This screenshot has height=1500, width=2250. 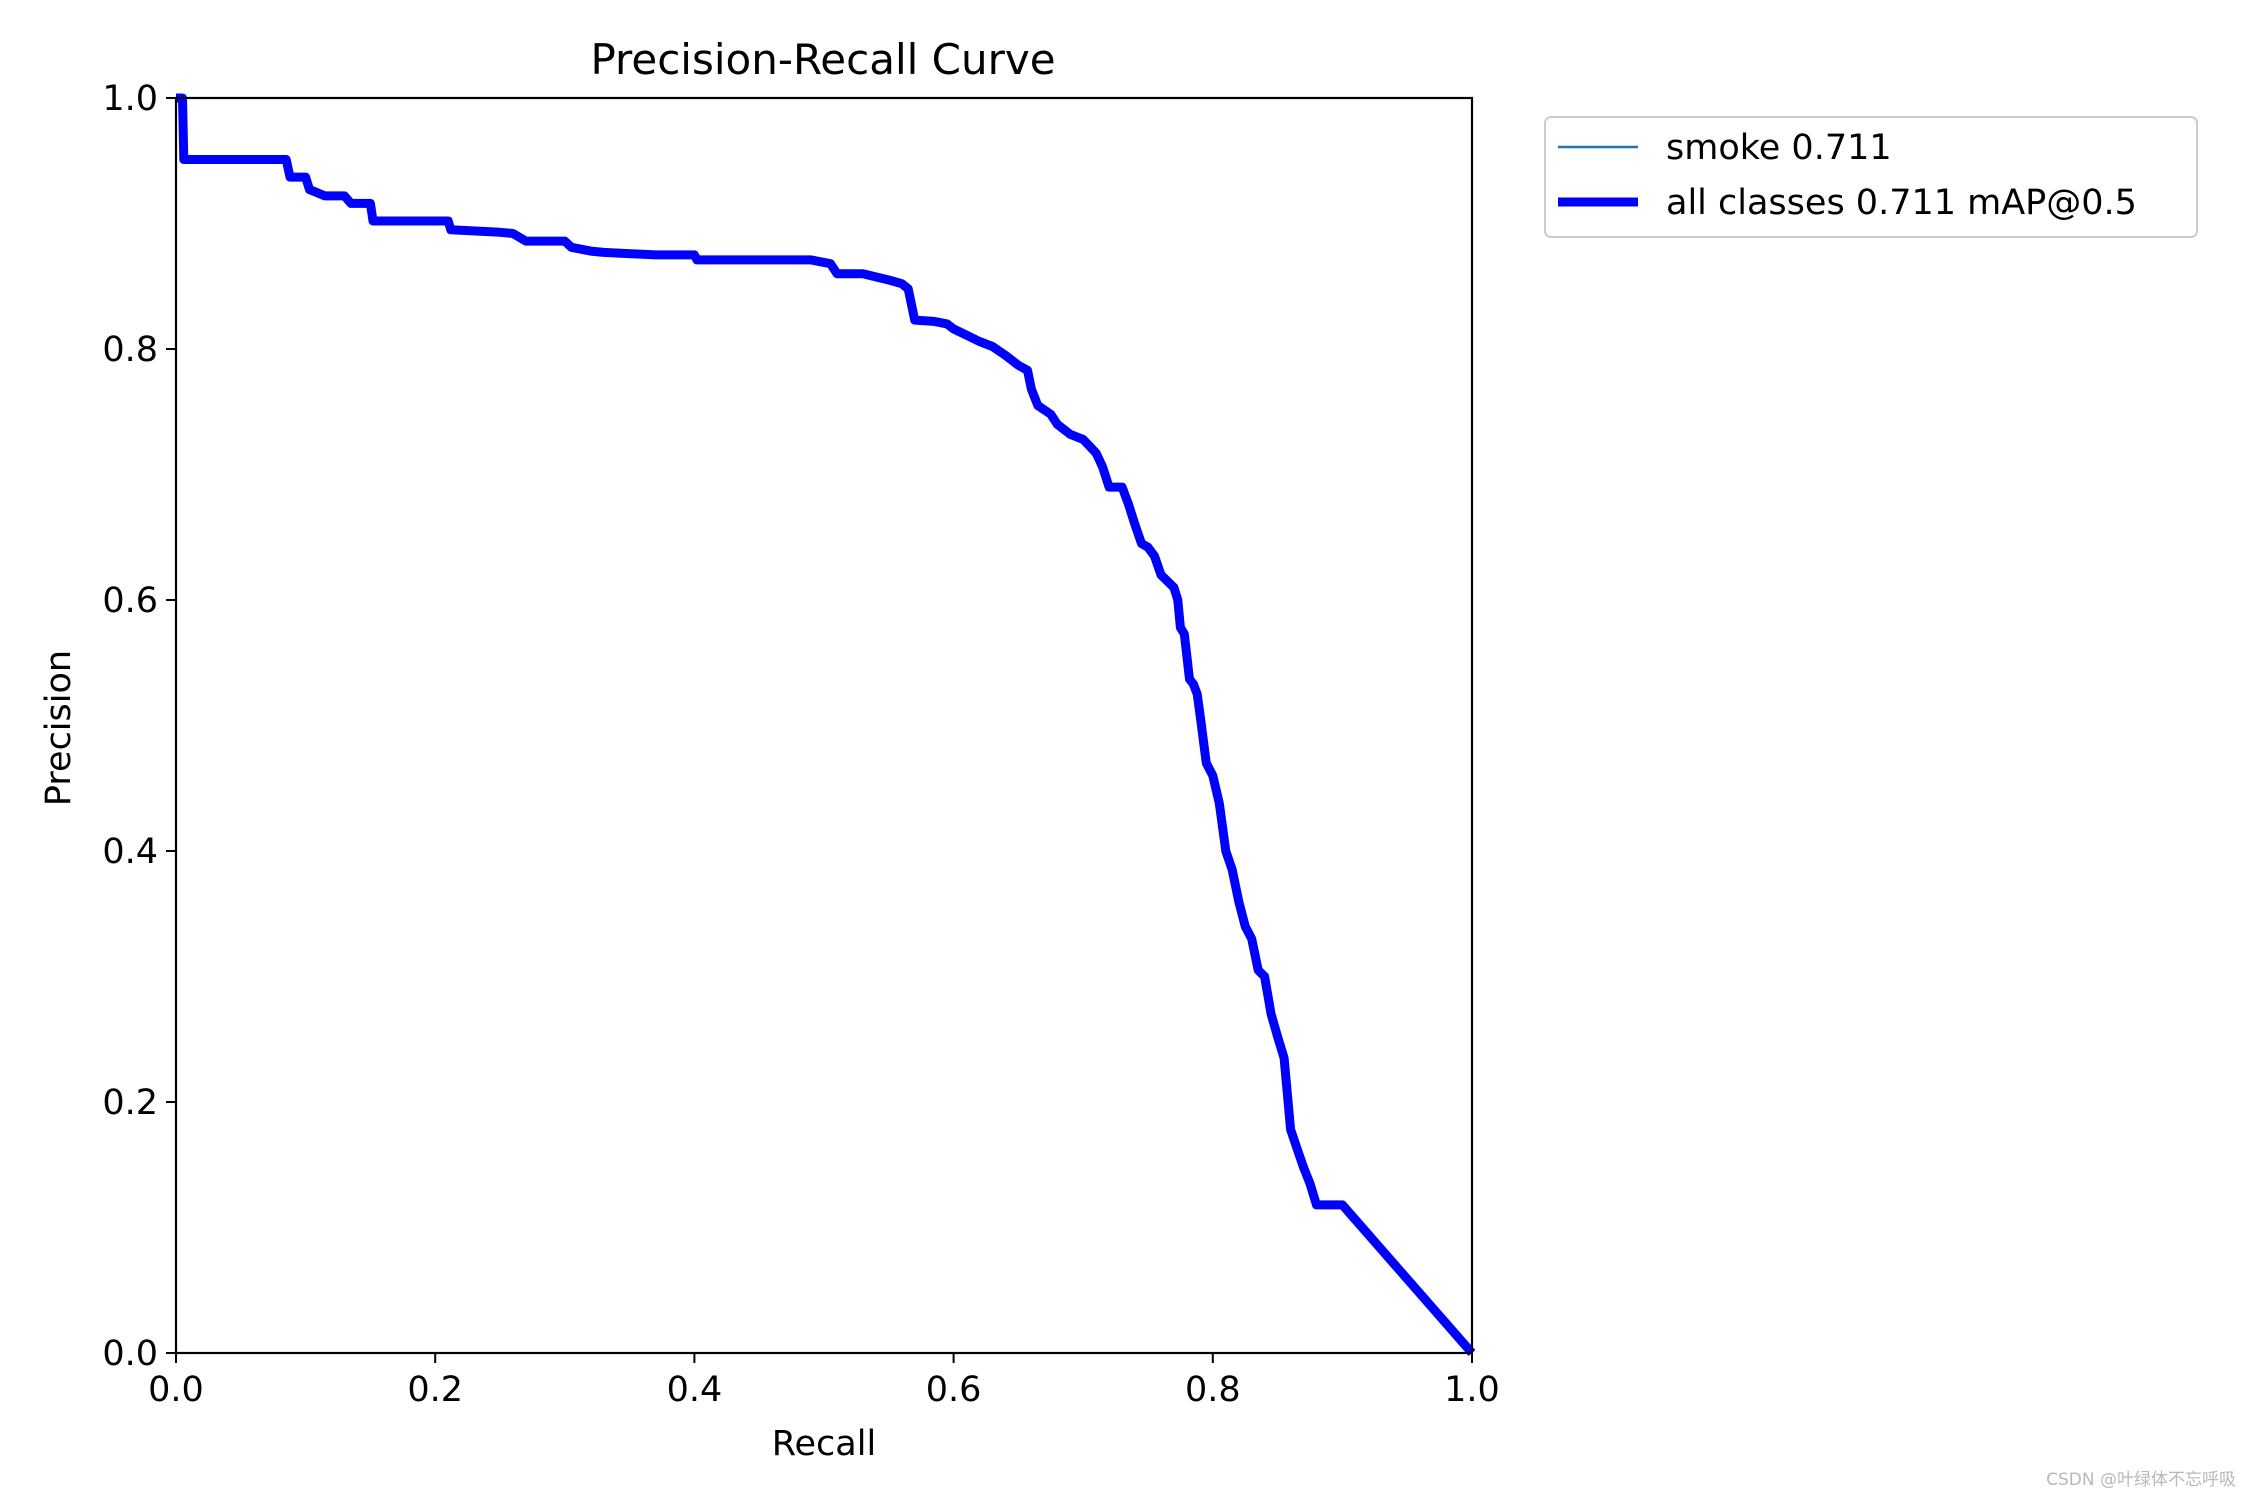 I want to click on chart-title: Precision-Recall Curve, so click(x=822, y=59).